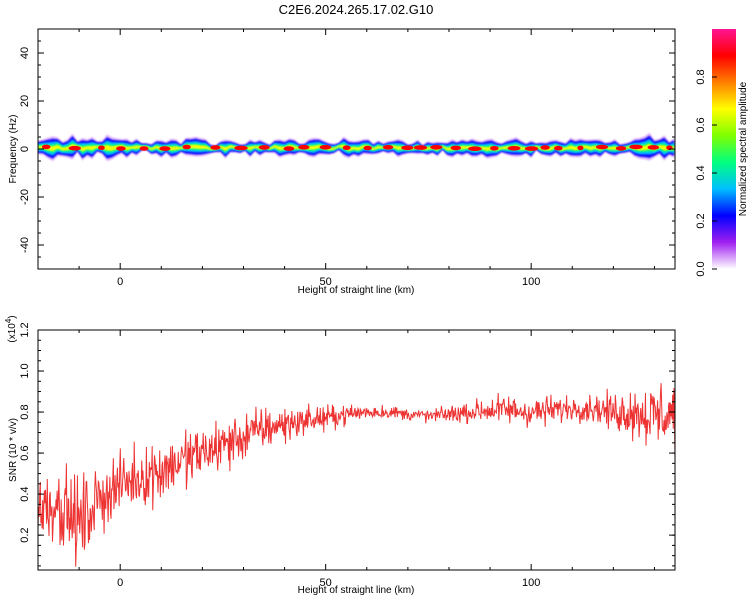 The height and width of the screenshot is (600, 750). Describe the element at coordinates (356, 590) in the screenshot. I see `snr-x-axis-label: Height of straight line (km)` at that location.